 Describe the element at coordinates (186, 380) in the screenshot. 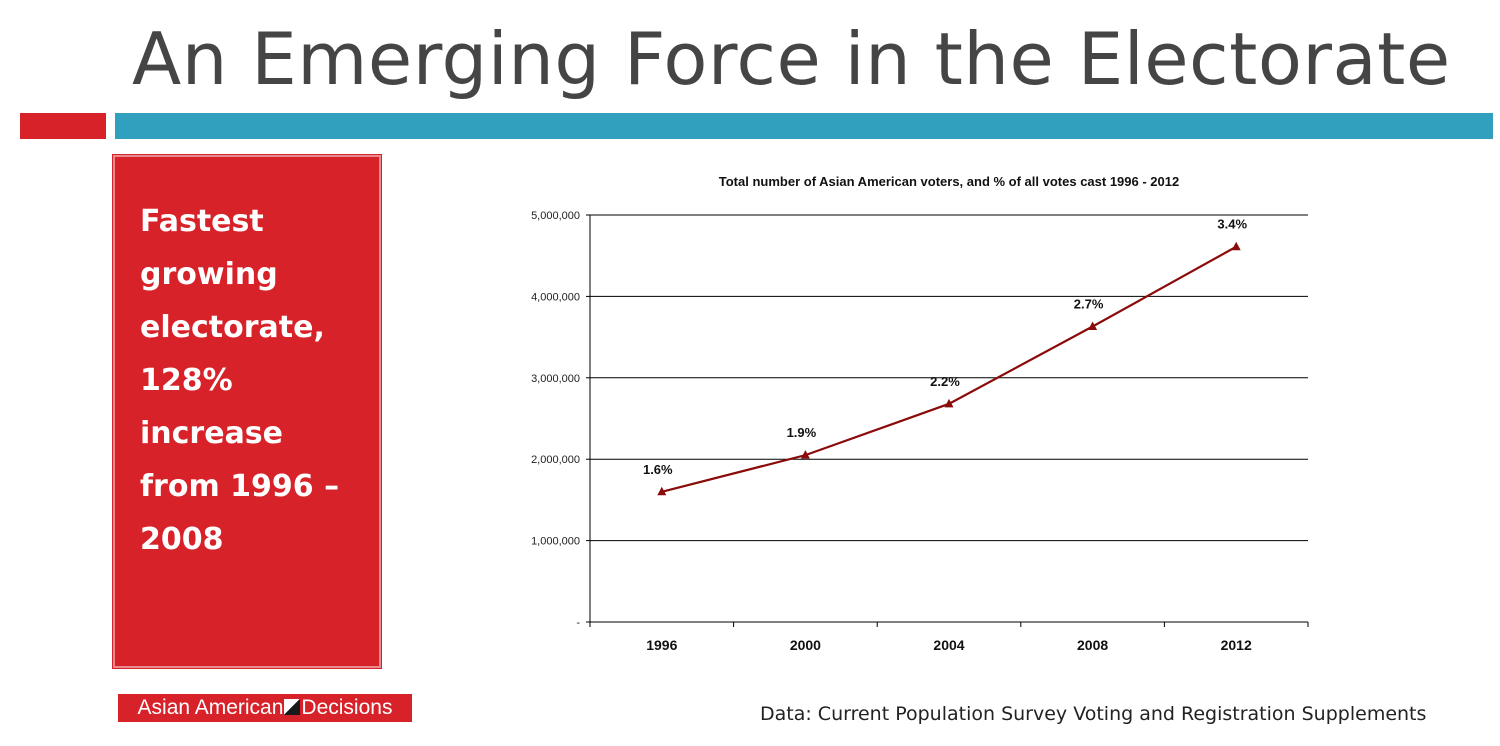

I see `callout-line: 128%` at that location.